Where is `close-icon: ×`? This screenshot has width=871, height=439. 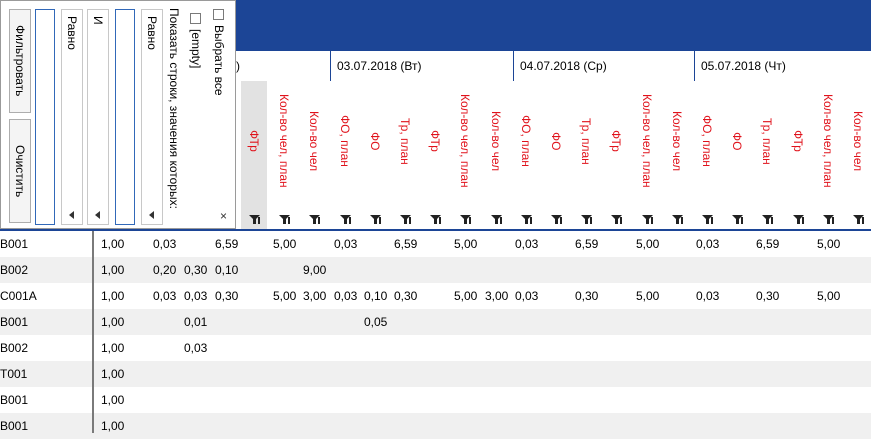 close-icon: × is located at coordinates (224, 216).